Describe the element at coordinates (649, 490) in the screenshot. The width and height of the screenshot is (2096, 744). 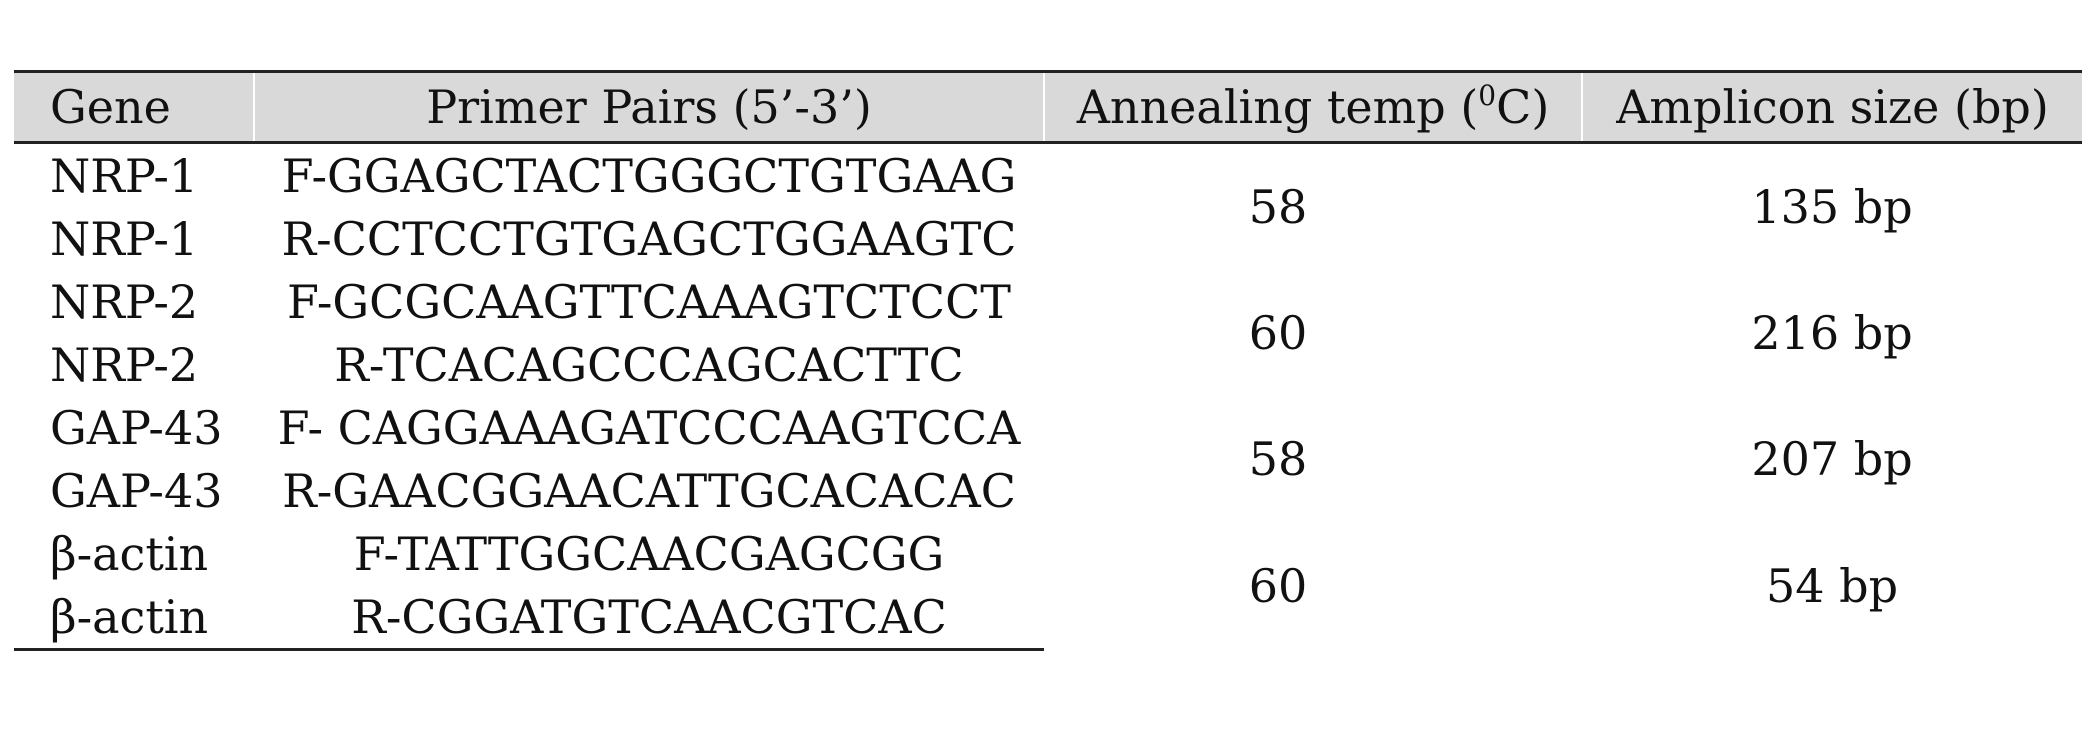
I see `primer-cell: R-GAACGGAACATTGCACACAC` at that location.